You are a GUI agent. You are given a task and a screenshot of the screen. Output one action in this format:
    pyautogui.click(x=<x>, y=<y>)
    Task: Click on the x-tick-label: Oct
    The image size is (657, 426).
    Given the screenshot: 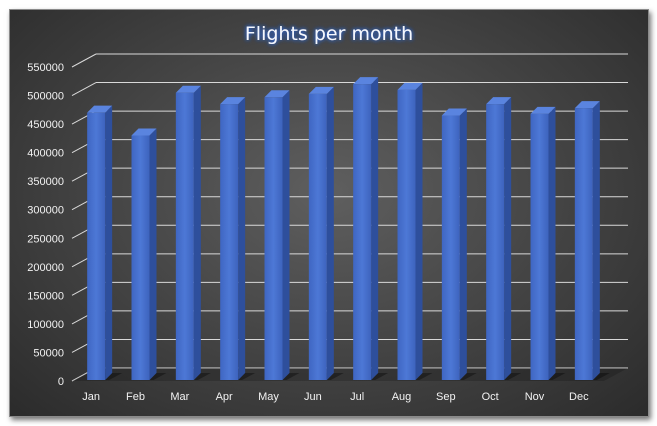 What is the action you would take?
    pyautogui.click(x=490, y=397)
    